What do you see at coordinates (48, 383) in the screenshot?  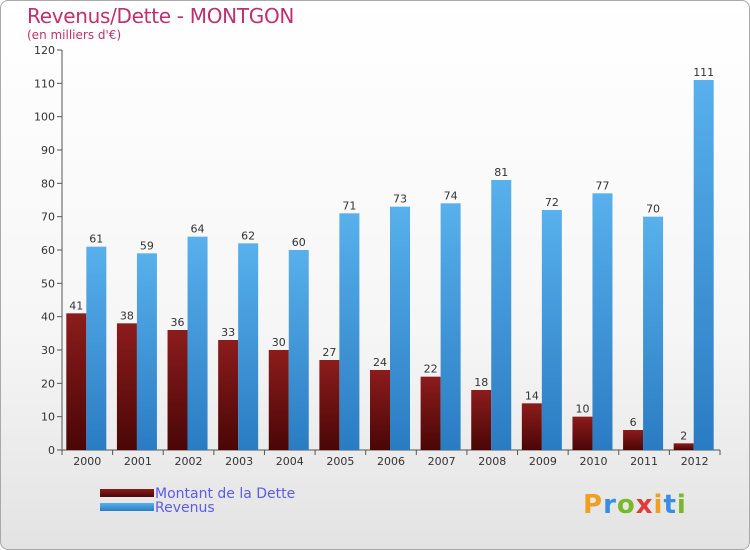 I see `y-tick-label: 20` at bounding box center [48, 383].